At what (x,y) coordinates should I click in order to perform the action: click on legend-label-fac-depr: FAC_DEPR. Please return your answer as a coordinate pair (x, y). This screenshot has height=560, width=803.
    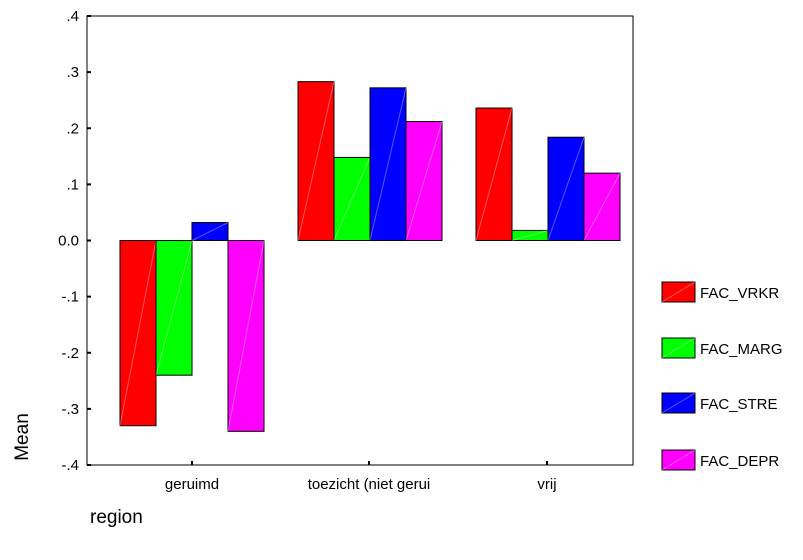
    Looking at the image, I should click on (739, 461).